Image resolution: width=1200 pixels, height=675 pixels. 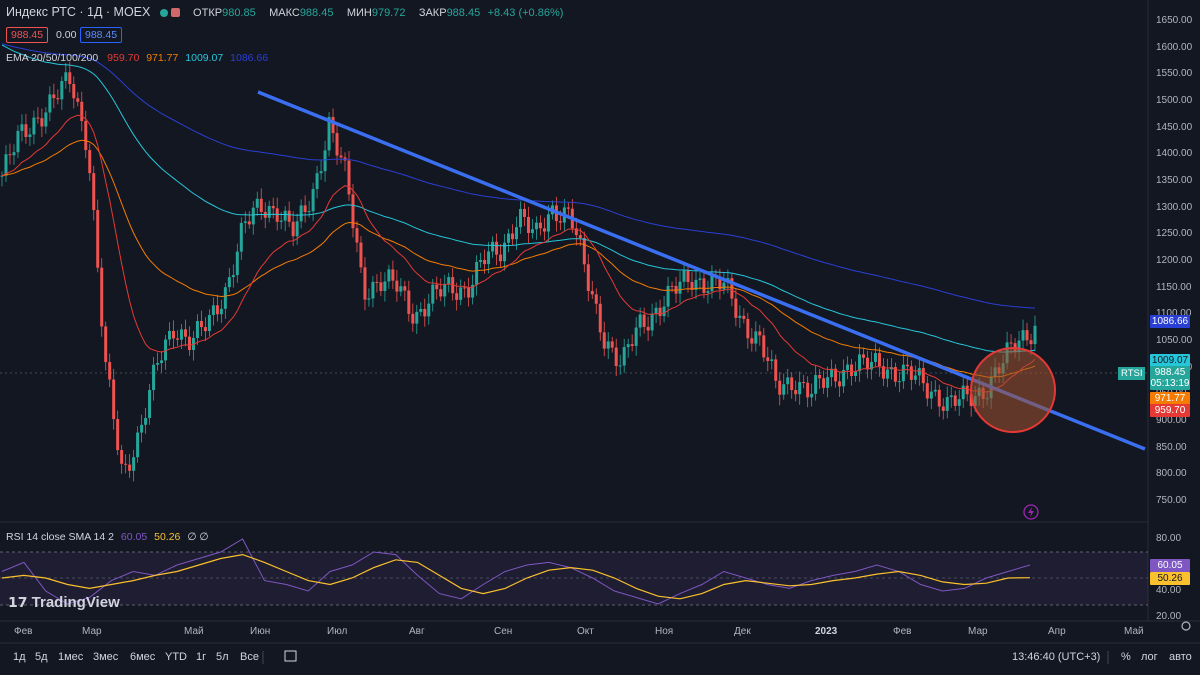 I want to click on log-toggle: лог, so click(x=1149, y=657).